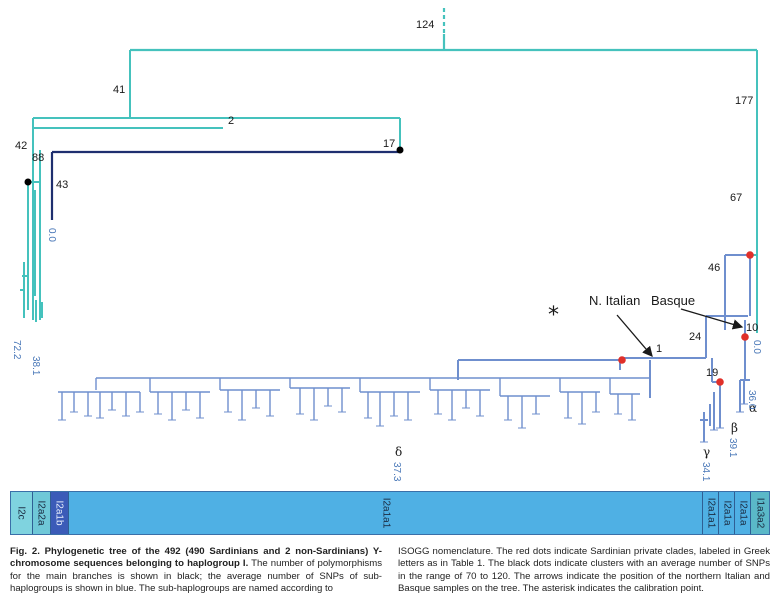 The image size is (780, 615). I want to click on avg-gamma: 34.1, so click(705, 472).